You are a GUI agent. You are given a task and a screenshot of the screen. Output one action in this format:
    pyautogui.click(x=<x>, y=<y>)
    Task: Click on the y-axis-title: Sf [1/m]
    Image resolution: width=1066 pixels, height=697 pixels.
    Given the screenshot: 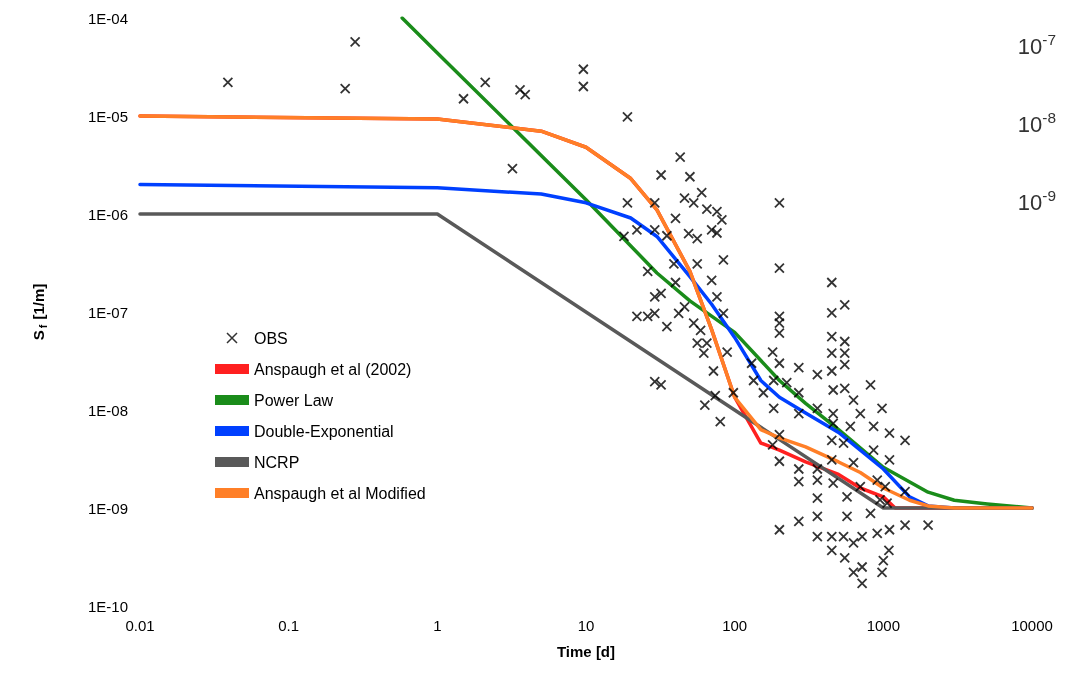 What is the action you would take?
    pyautogui.click(x=39, y=312)
    